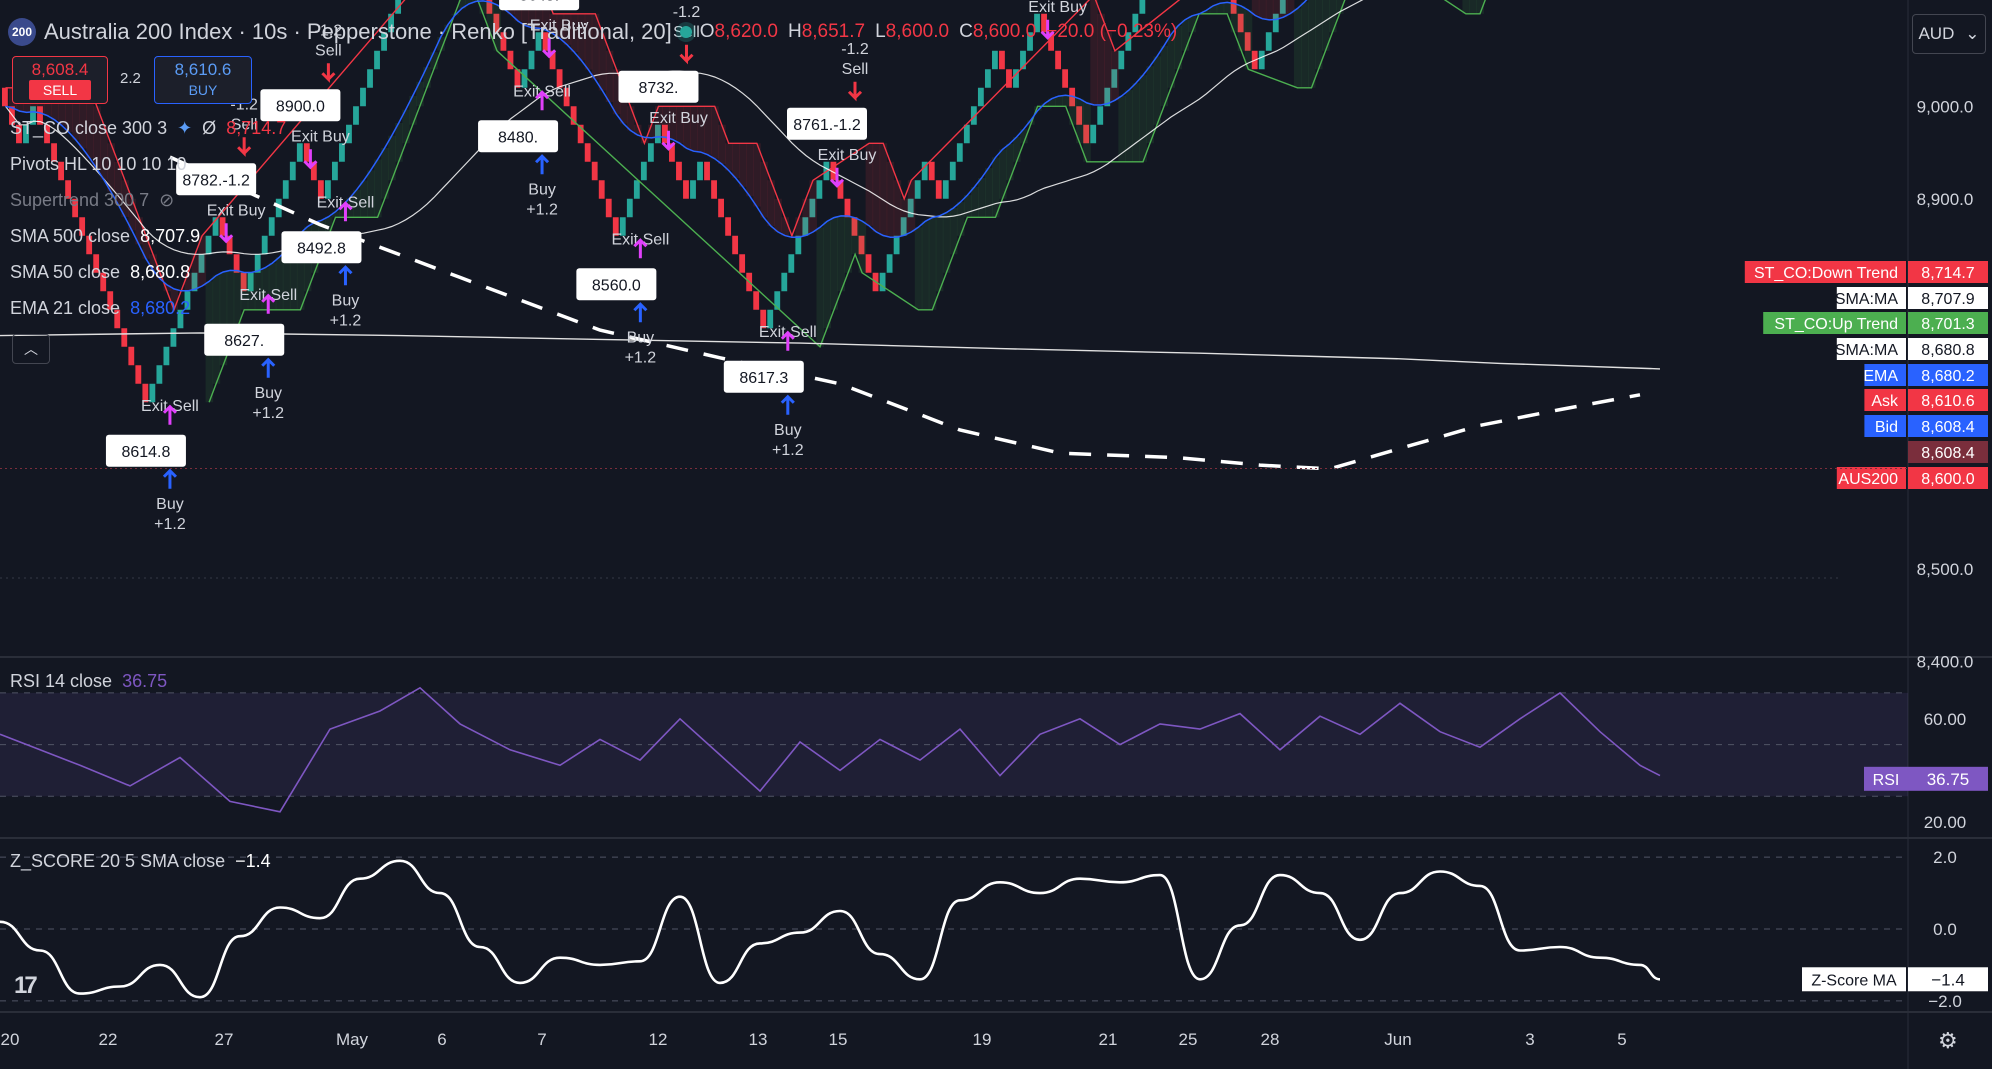  Describe the element at coordinates (1948, 1040) in the screenshot. I see `gear-icon: ⚙` at that location.